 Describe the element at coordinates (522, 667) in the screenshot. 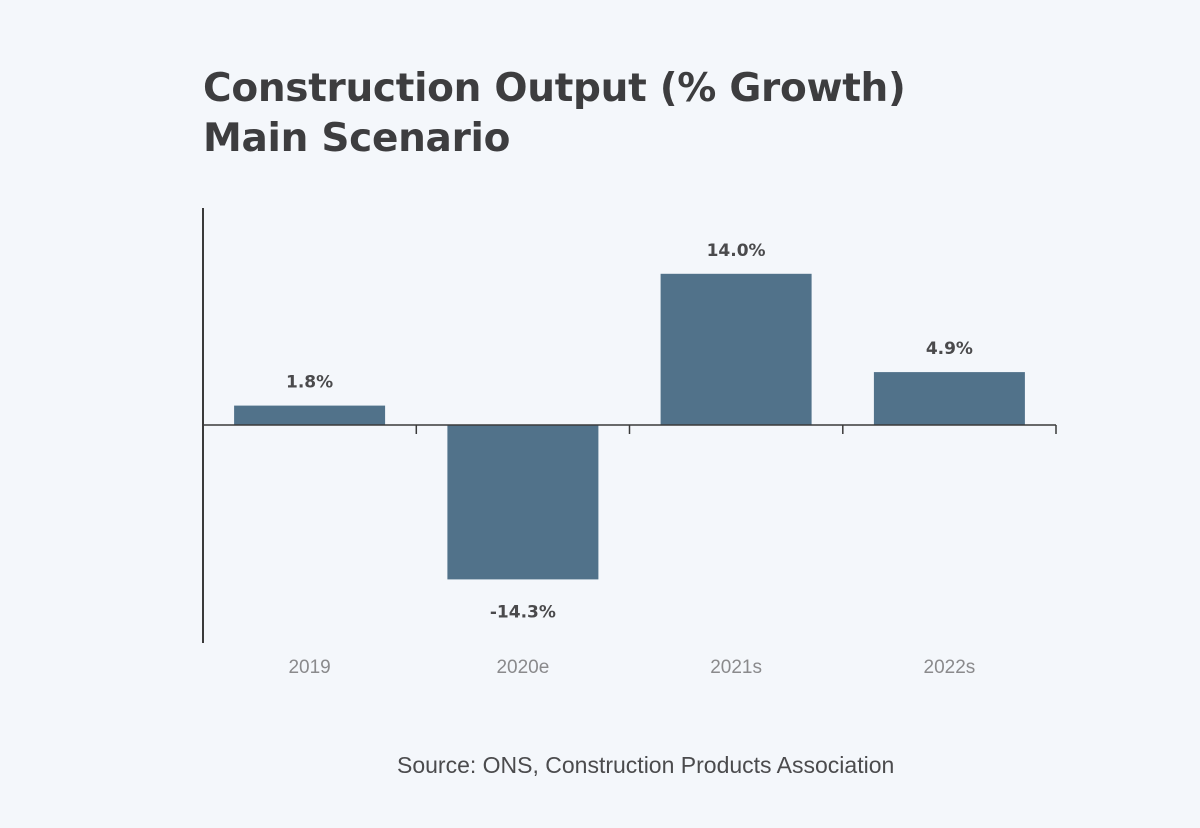

I see `x-tick-label-2020e: 2020e` at that location.